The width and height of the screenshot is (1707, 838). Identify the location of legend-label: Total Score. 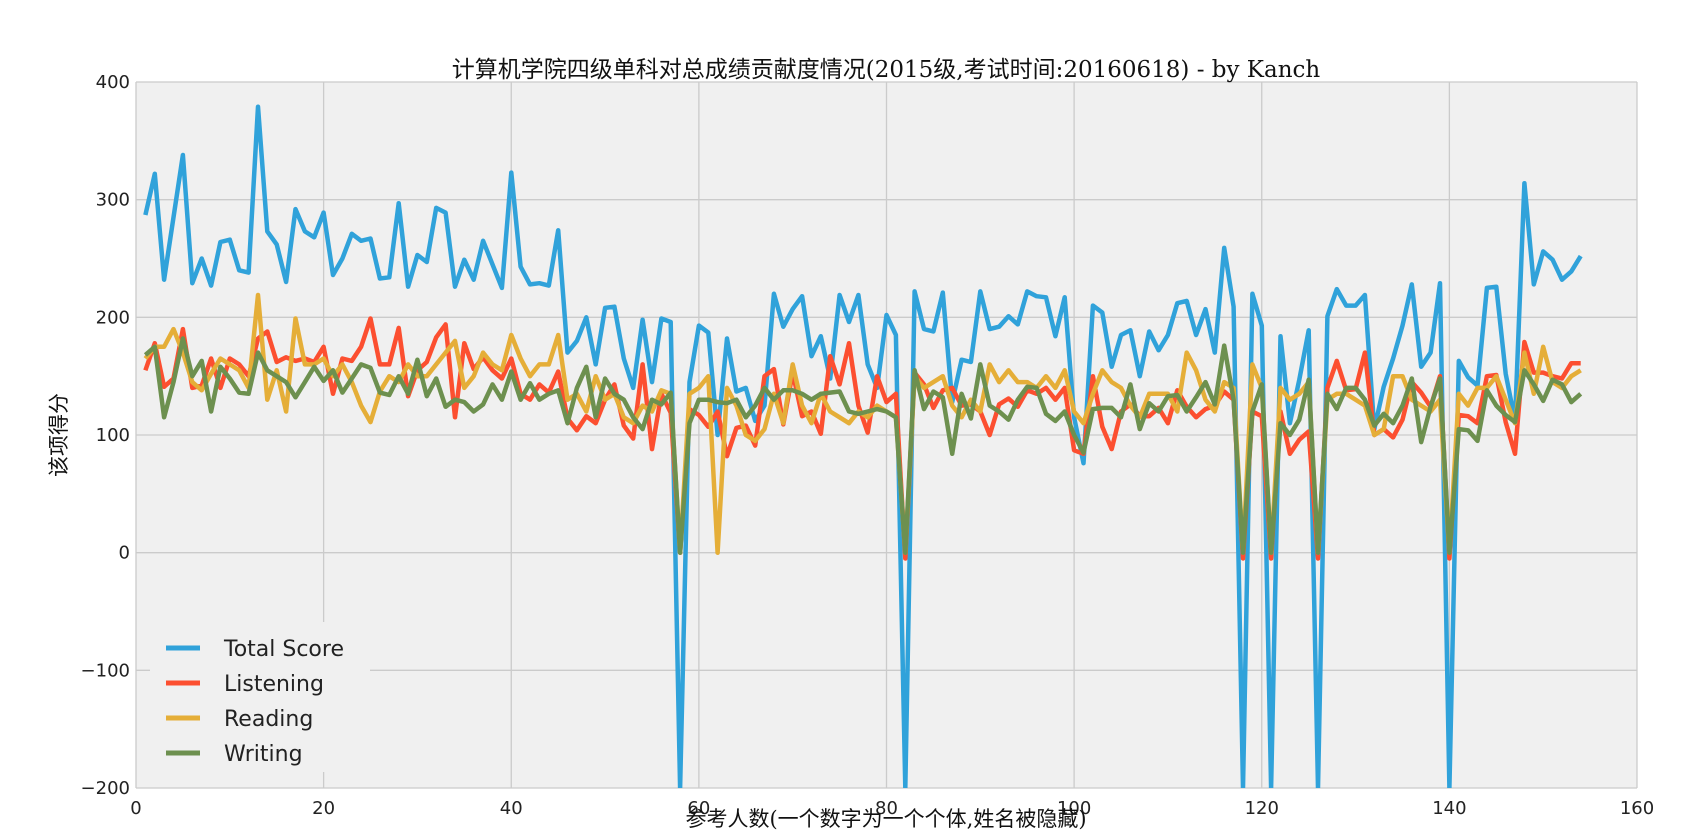
(283, 649).